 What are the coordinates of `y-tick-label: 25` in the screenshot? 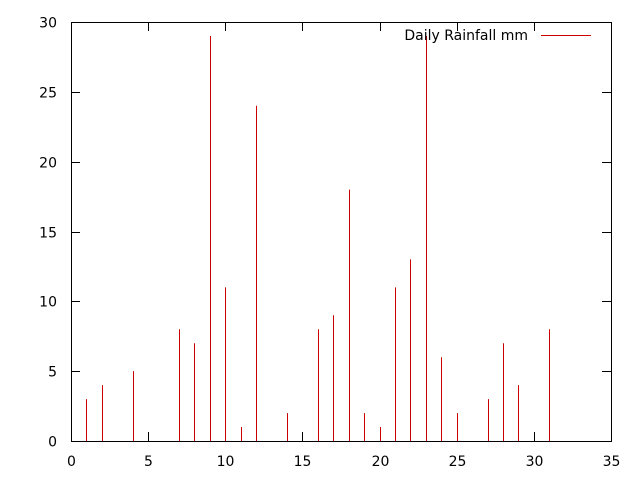 It's located at (48, 94).